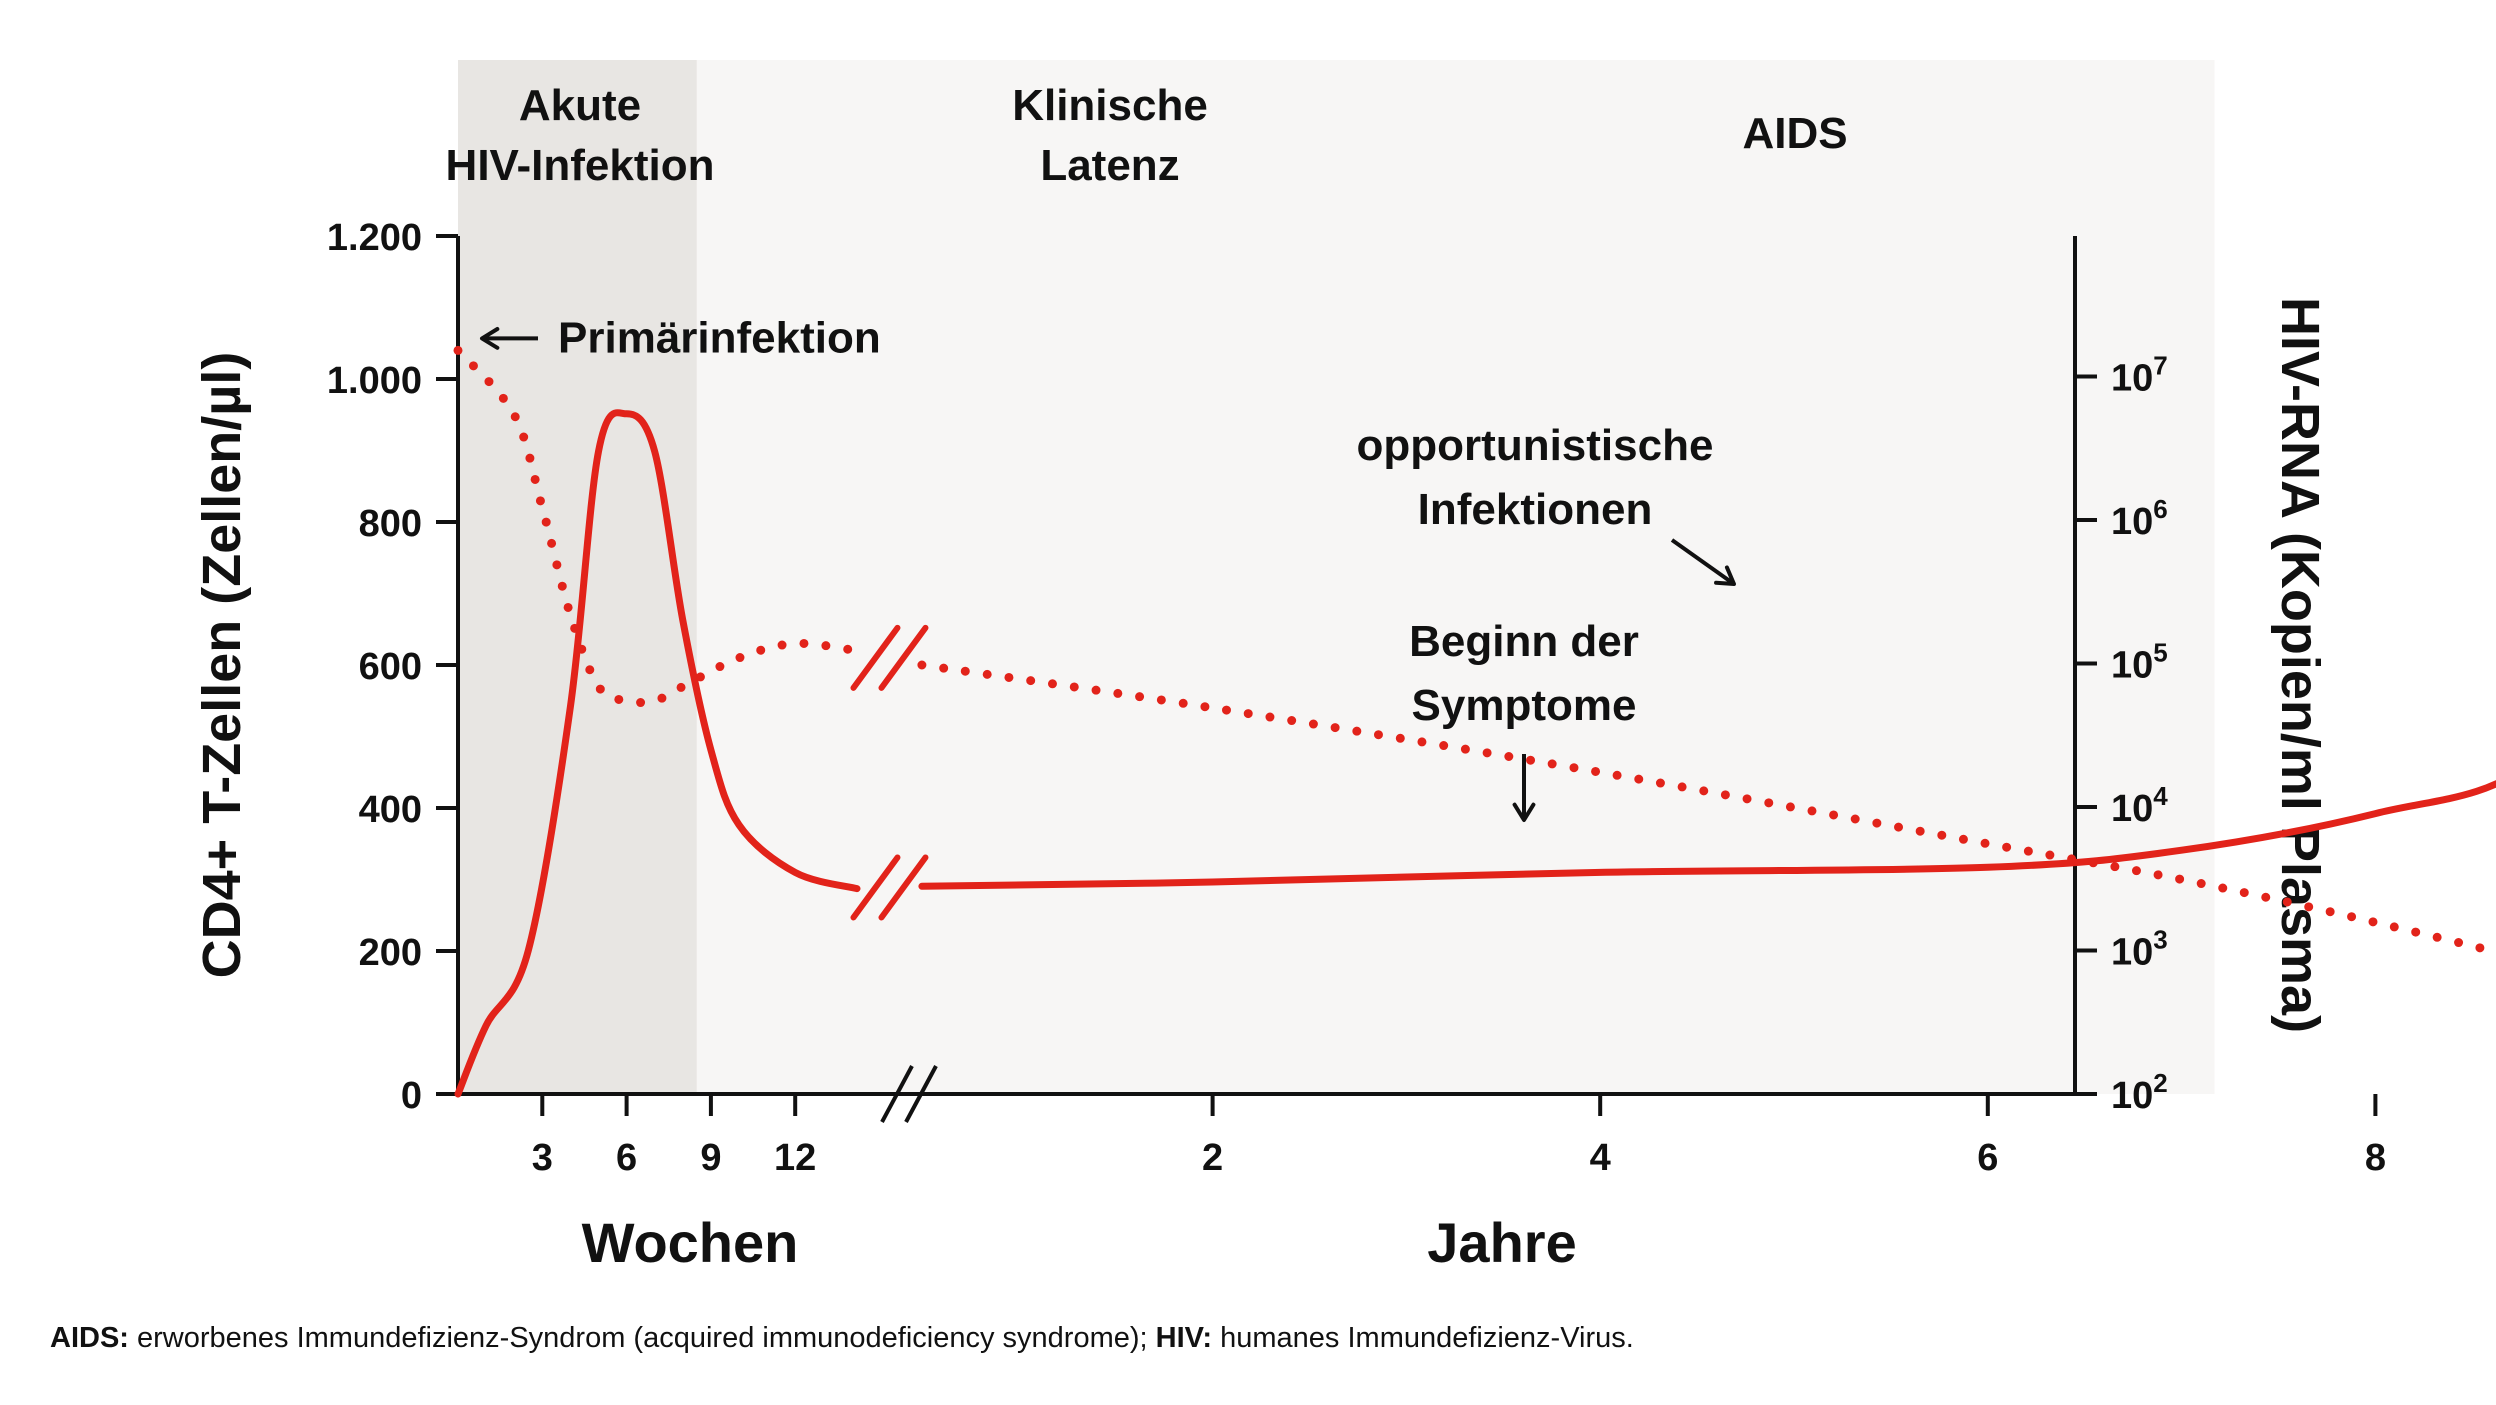  I want to click on phase-labels: Akute HIV-Infektion Klinische Latenz AIDS, so click(1147, 135).